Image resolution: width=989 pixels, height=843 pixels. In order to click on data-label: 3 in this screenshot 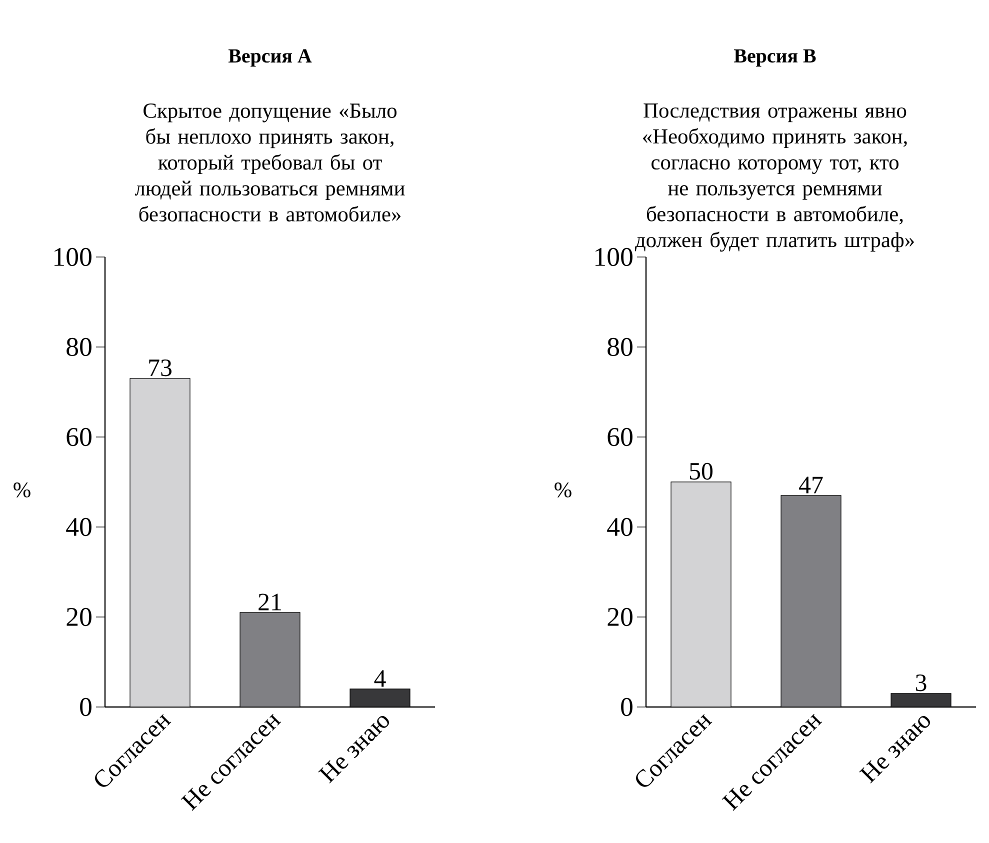, I will do `click(921, 683)`.